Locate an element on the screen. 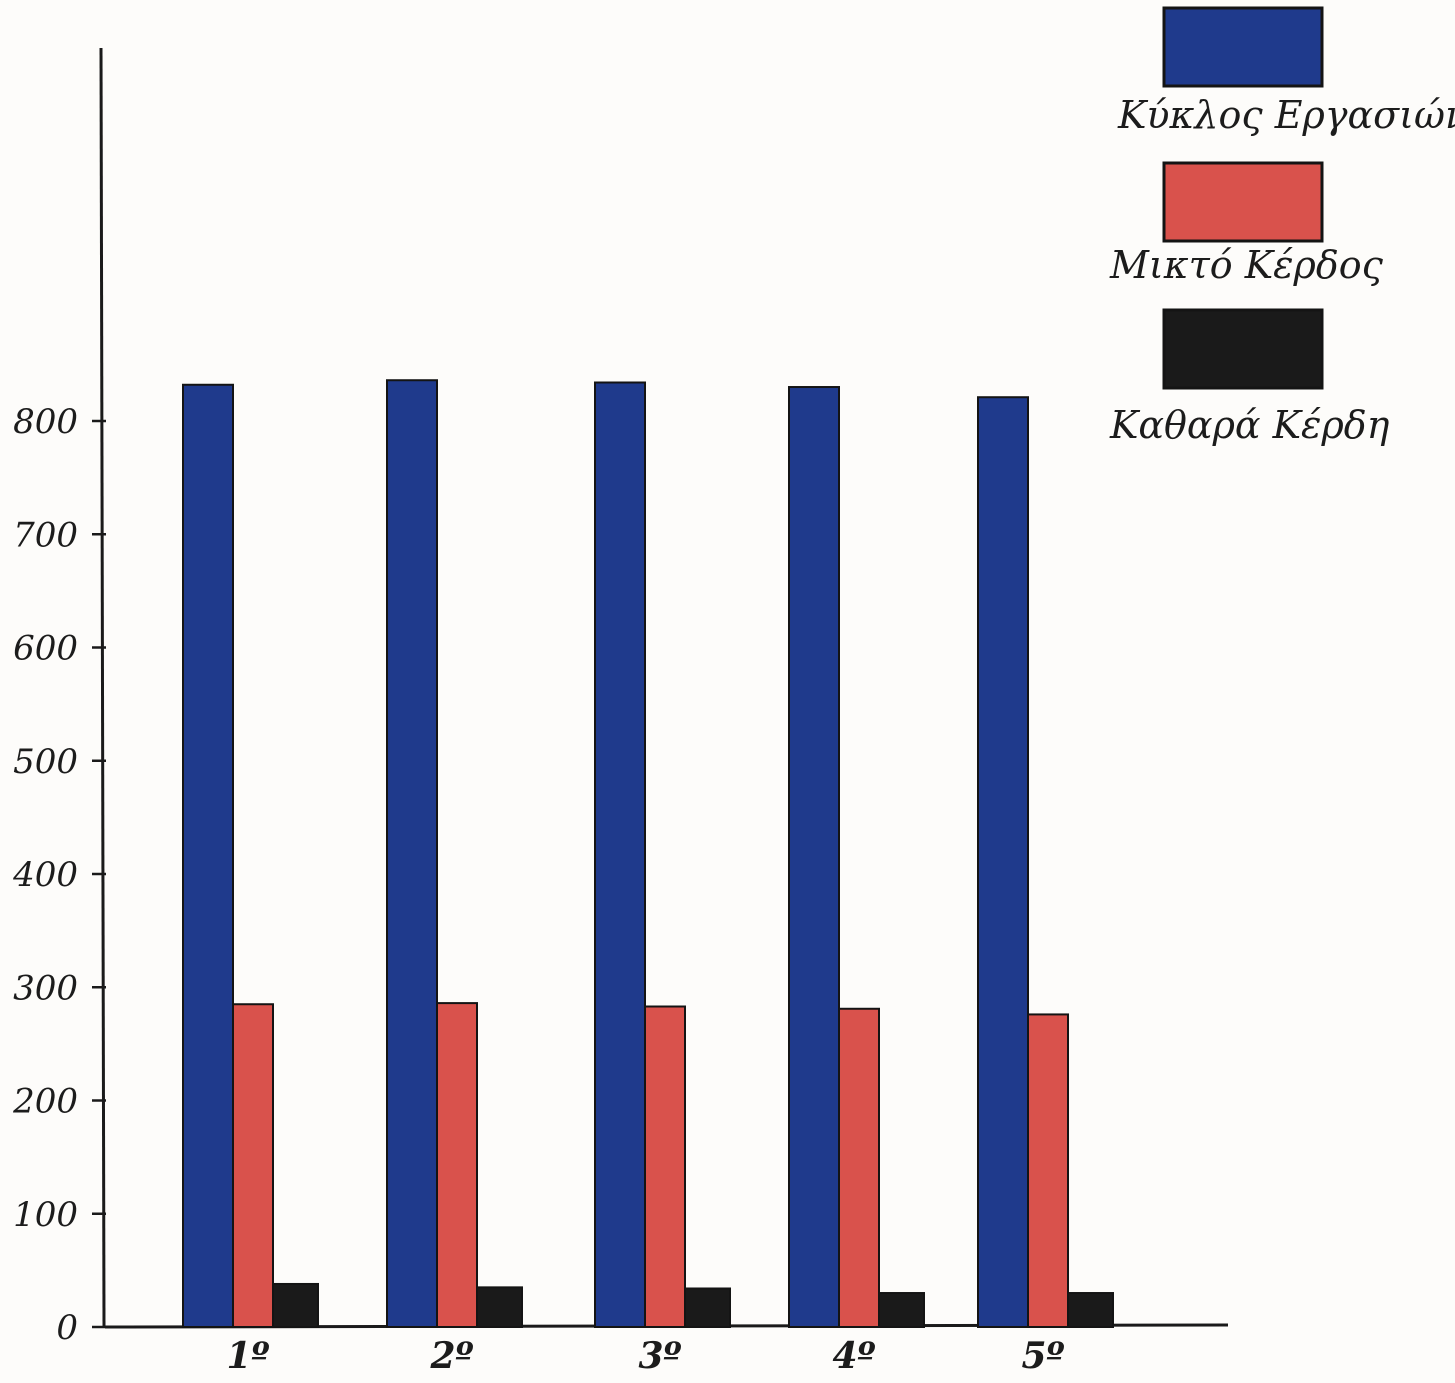 The width and height of the screenshot is (1455, 1383). x-tick-label: 4º is located at coordinates (853, 1356).